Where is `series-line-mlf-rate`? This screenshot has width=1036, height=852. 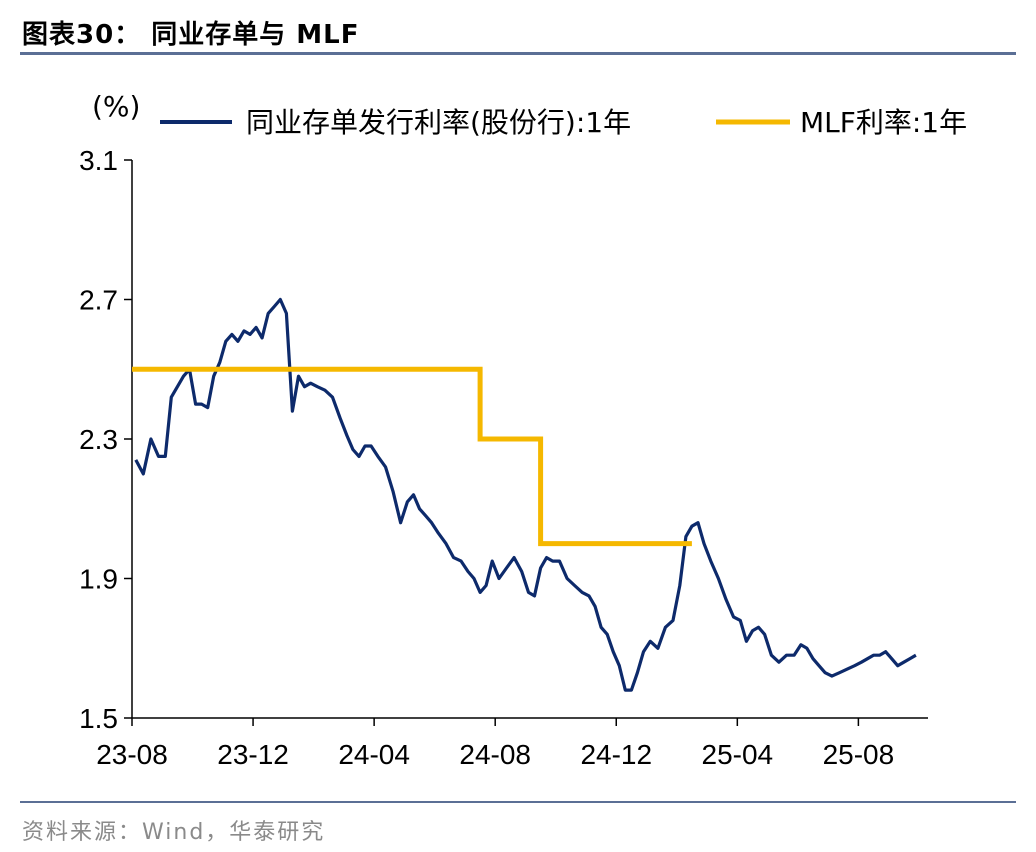
series-line-mlf-rate is located at coordinates (412, 456).